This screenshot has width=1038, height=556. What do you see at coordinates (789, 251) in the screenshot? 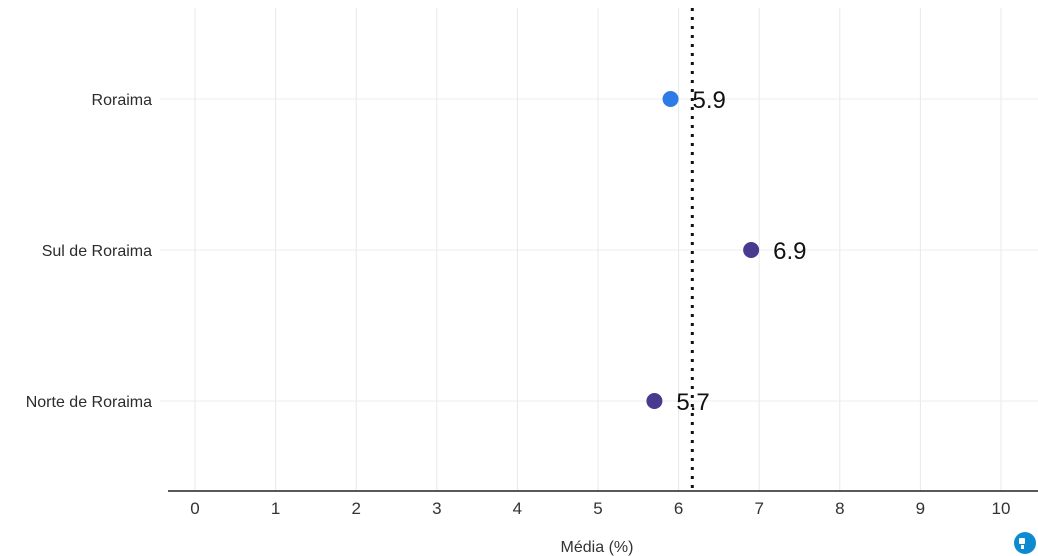
I see `data-label: 6.9` at bounding box center [789, 251].